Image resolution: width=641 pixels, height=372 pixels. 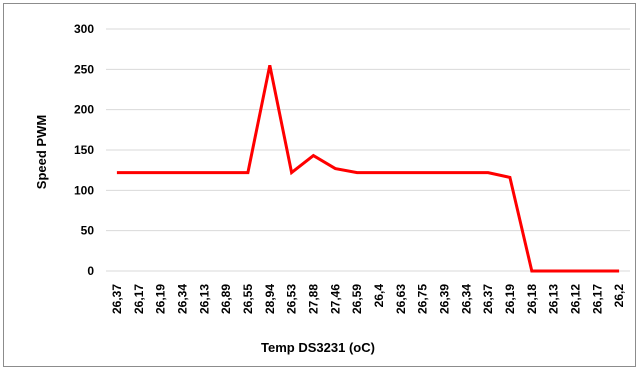 What do you see at coordinates (532, 299) in the screenshot?
I see `x-tick-label: 26,18` at bounding box center [532, 299].